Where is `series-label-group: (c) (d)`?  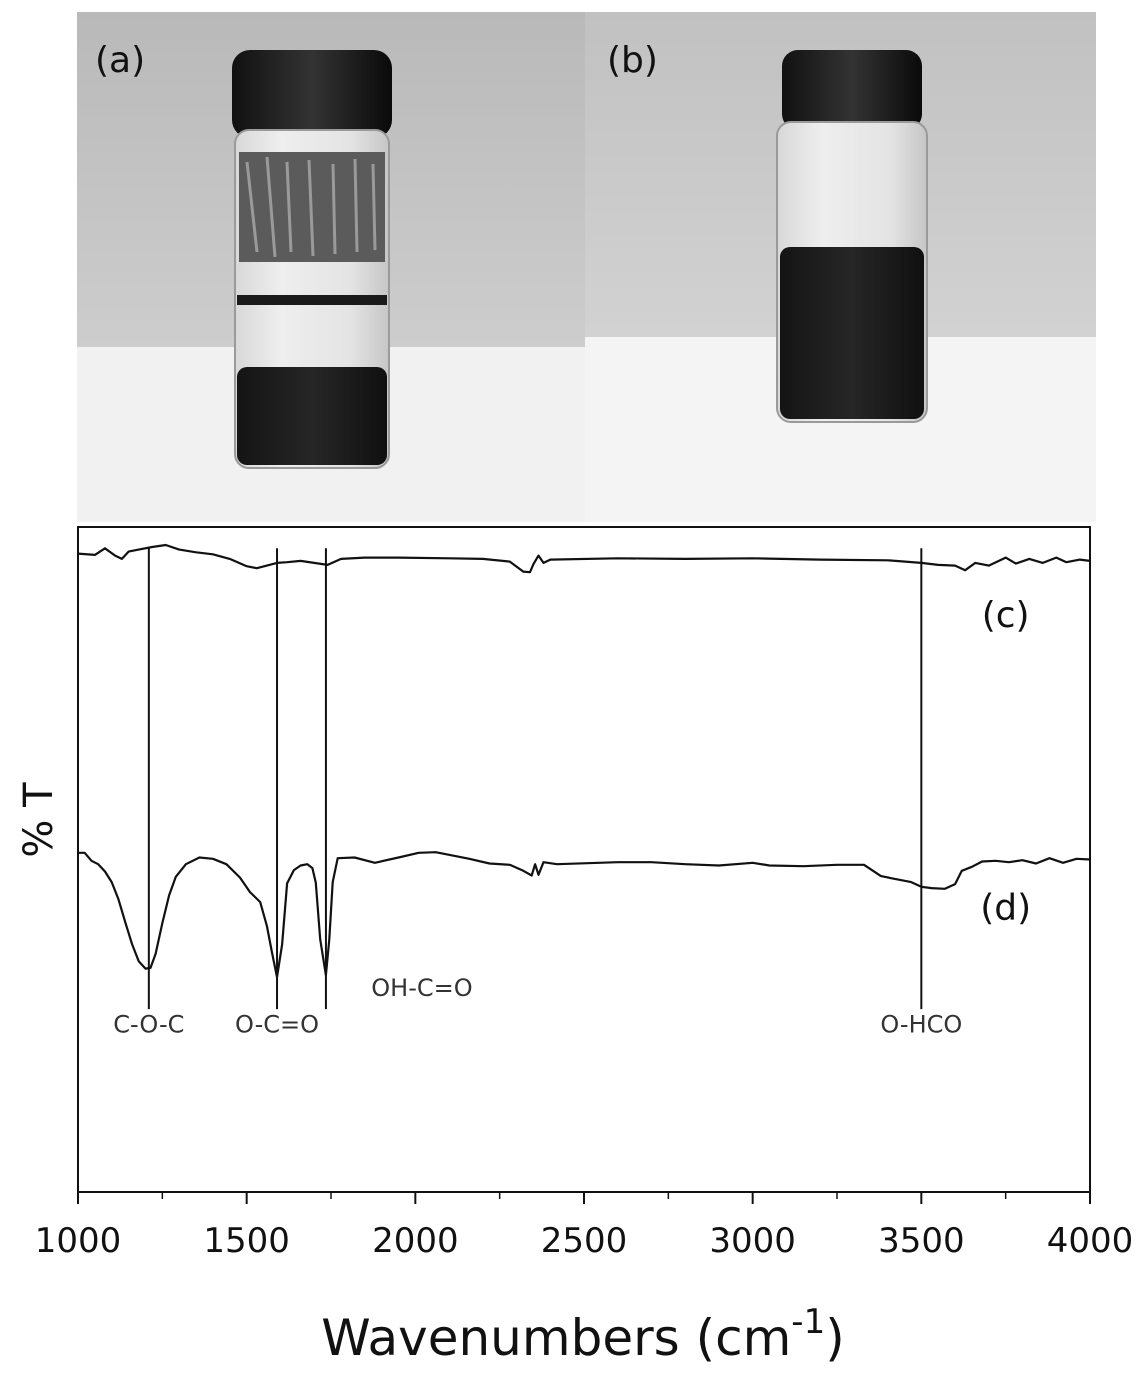 series-label-group: (c) (d) is located at coordinates (1005, 762).